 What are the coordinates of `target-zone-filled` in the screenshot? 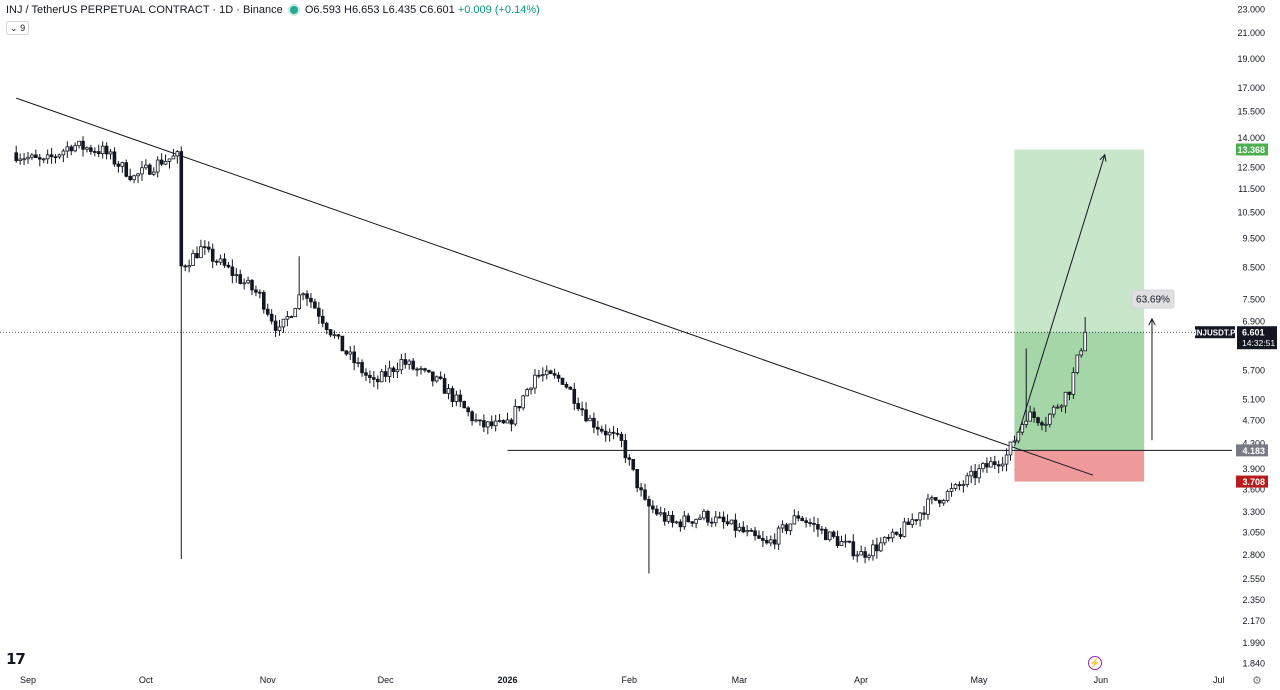 It's located at (1079, 391).